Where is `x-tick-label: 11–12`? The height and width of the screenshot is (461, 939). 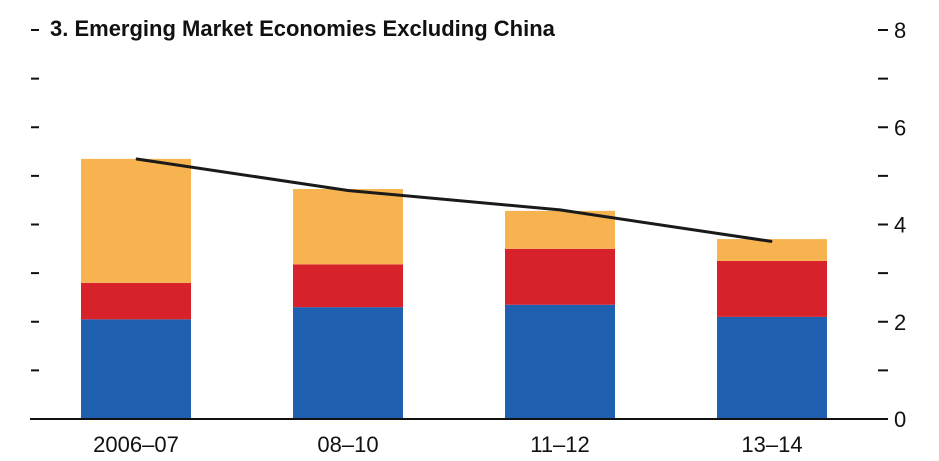
x-tick-label: 11–12 is located at coordinates (560, 444).